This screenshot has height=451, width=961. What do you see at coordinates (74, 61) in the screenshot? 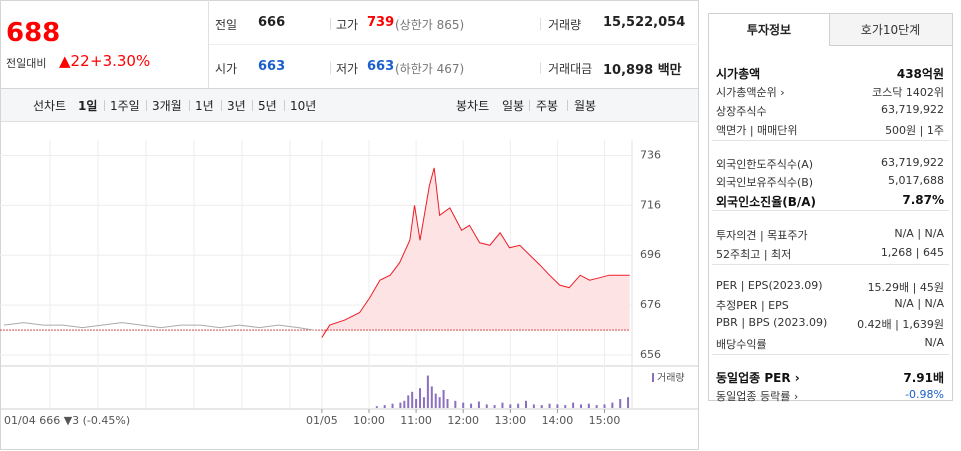
I see `change: ▲22` at bounding box center [74, 61].